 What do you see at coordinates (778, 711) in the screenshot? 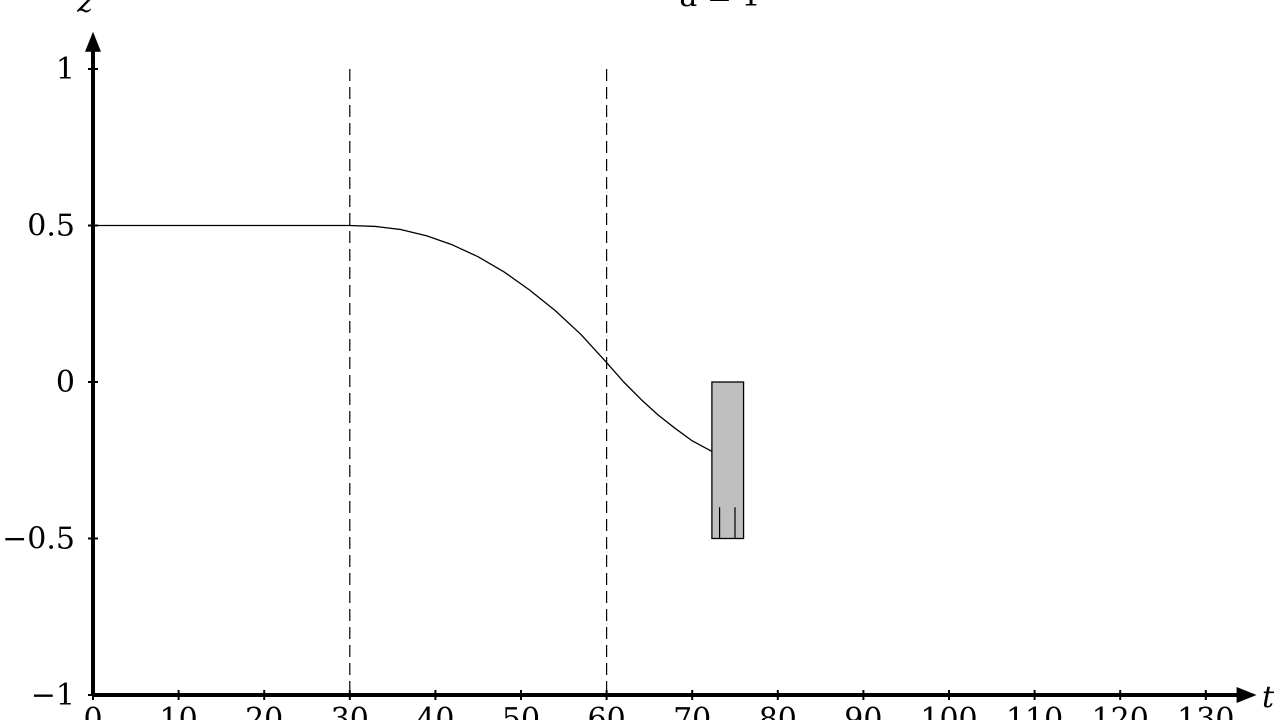
I see `x-tick-label: 80` at bounding box center [778, 711].